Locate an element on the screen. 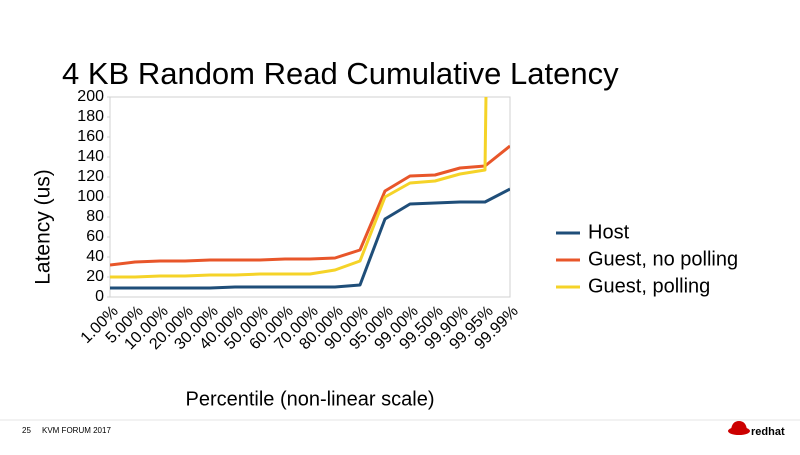 The height and width of the screenshot is (455, 800). legend-label: Guest, no polling is located at coordinates (663, 259).